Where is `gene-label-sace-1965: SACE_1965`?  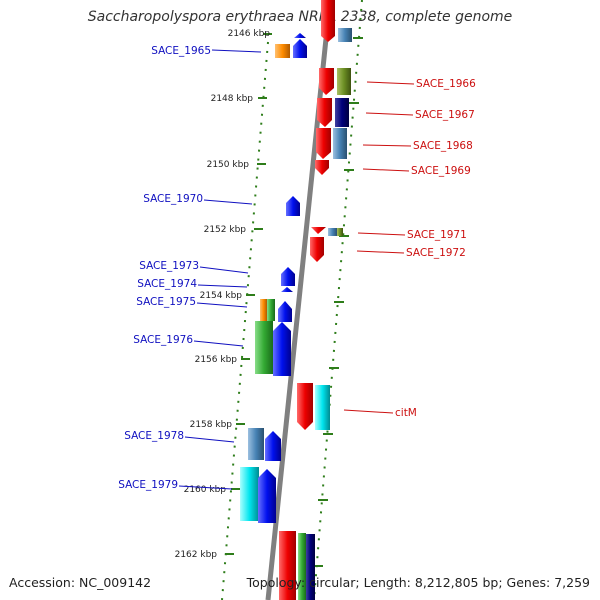
gene-label-sace-1965: SACE_1965 is located at coordinates (181, 51).